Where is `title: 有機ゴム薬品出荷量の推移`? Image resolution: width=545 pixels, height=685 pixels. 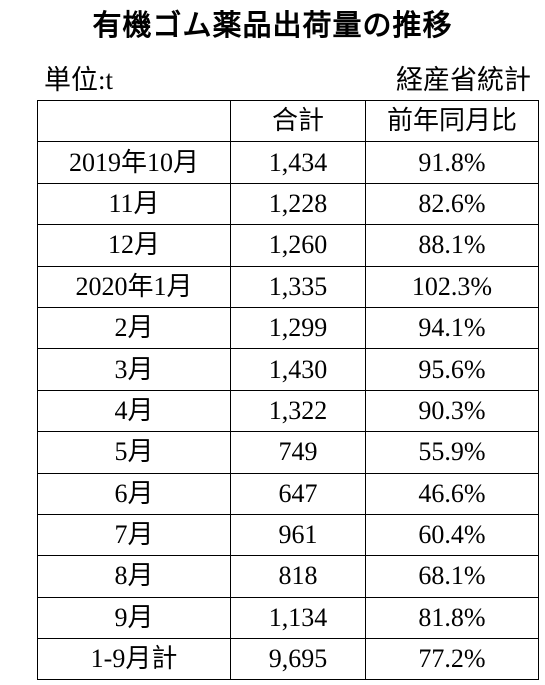 title: 有機ゴム薬品出荷量の推移 is located at coordinates (272, 25).